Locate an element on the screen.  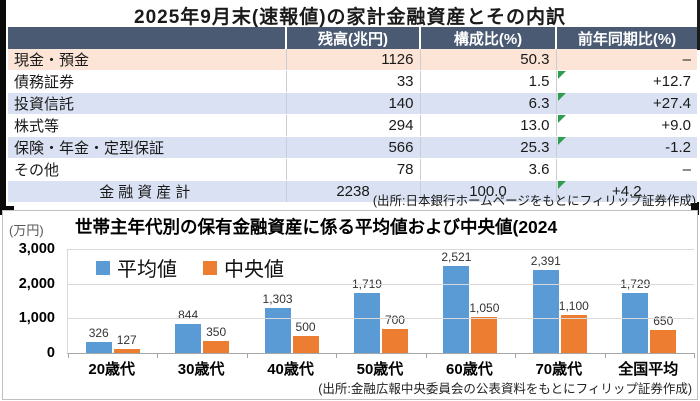
y-tick-label: 0 is located at coordinates (50, 353).